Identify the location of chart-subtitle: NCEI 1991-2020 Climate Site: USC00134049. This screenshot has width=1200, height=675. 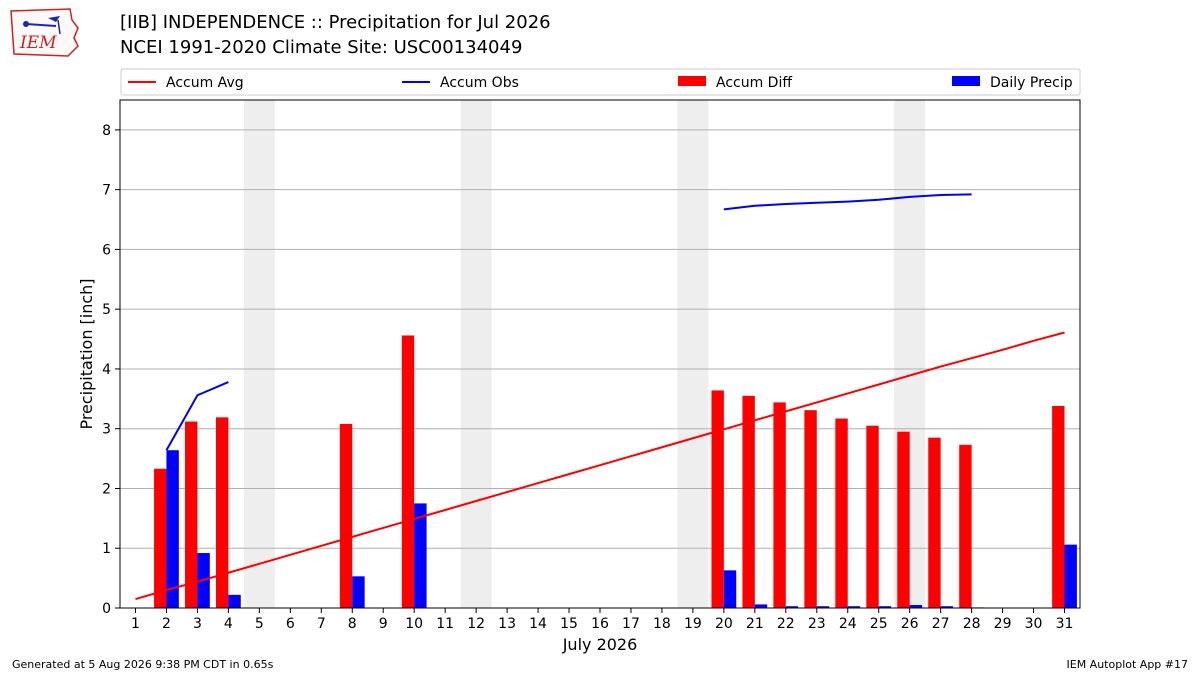
(321, 47).